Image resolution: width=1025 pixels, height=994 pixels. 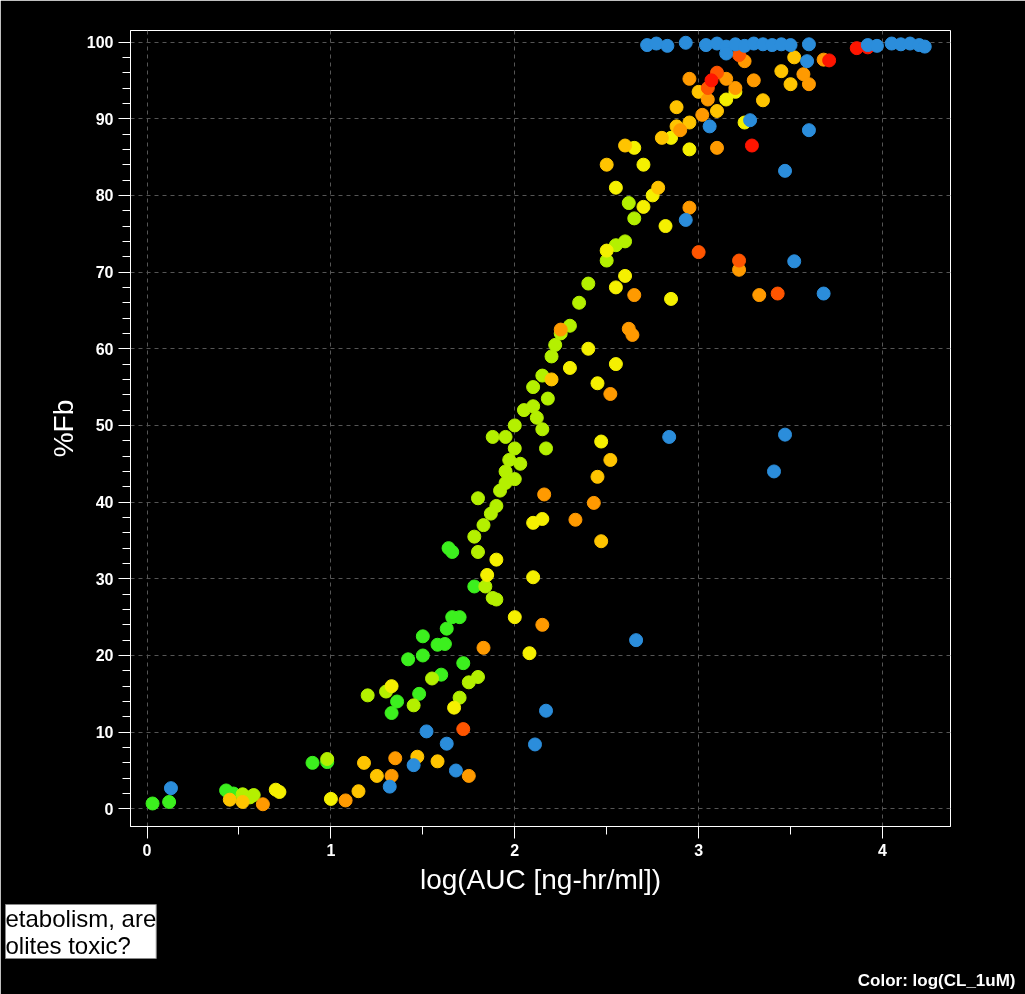 I want to click on x-tick-label: 1, so click(x=331, y=850).